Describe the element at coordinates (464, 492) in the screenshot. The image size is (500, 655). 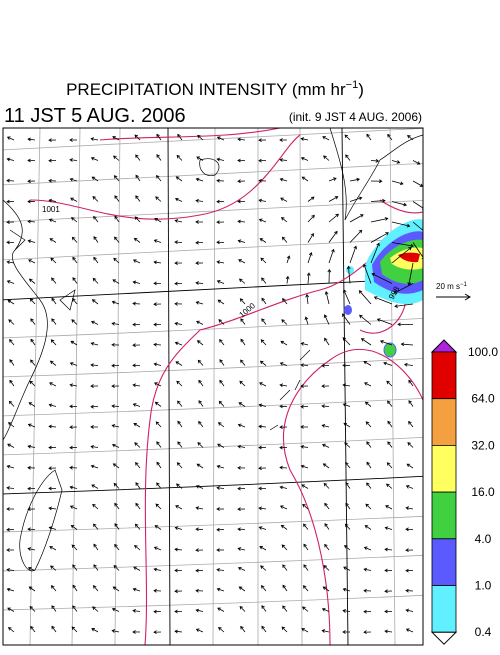
I see `colorbar: 100.0 64.0 32.0 16.0 4.0 1.0 0.4` at that location.